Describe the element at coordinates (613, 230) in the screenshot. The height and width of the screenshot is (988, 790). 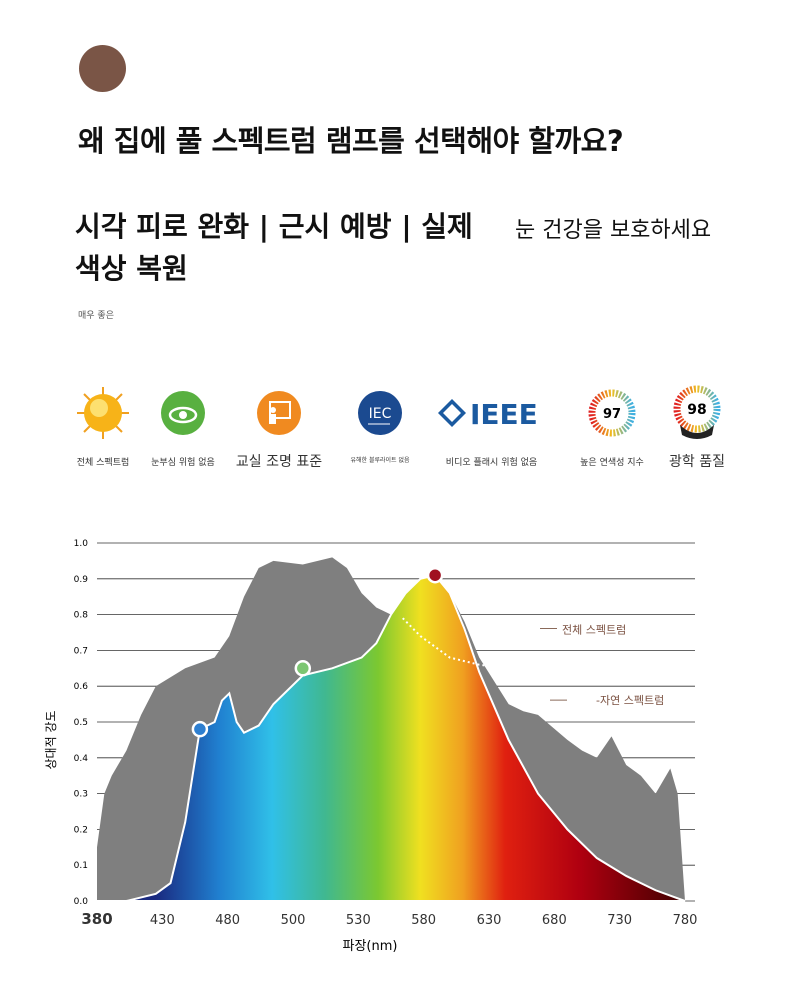
I see `subheadline: 눈 건강을 보호하세요` at that location.